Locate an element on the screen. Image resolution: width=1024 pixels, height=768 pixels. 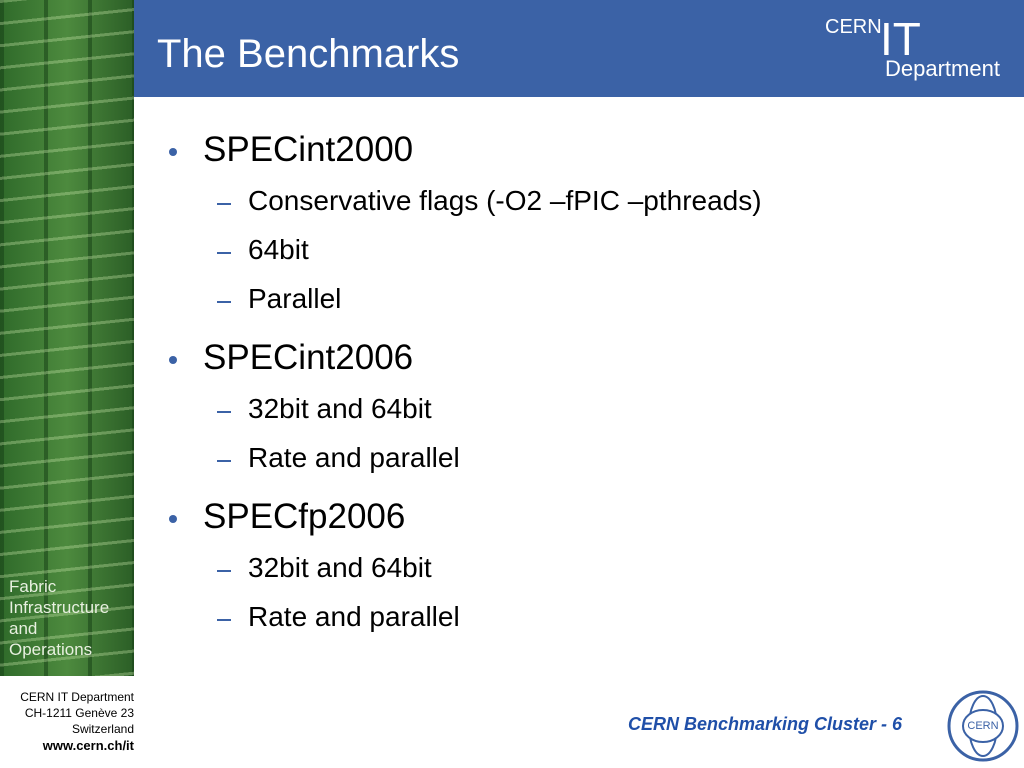
address-line: CERN IT Department is located at coordinates (77, 697).